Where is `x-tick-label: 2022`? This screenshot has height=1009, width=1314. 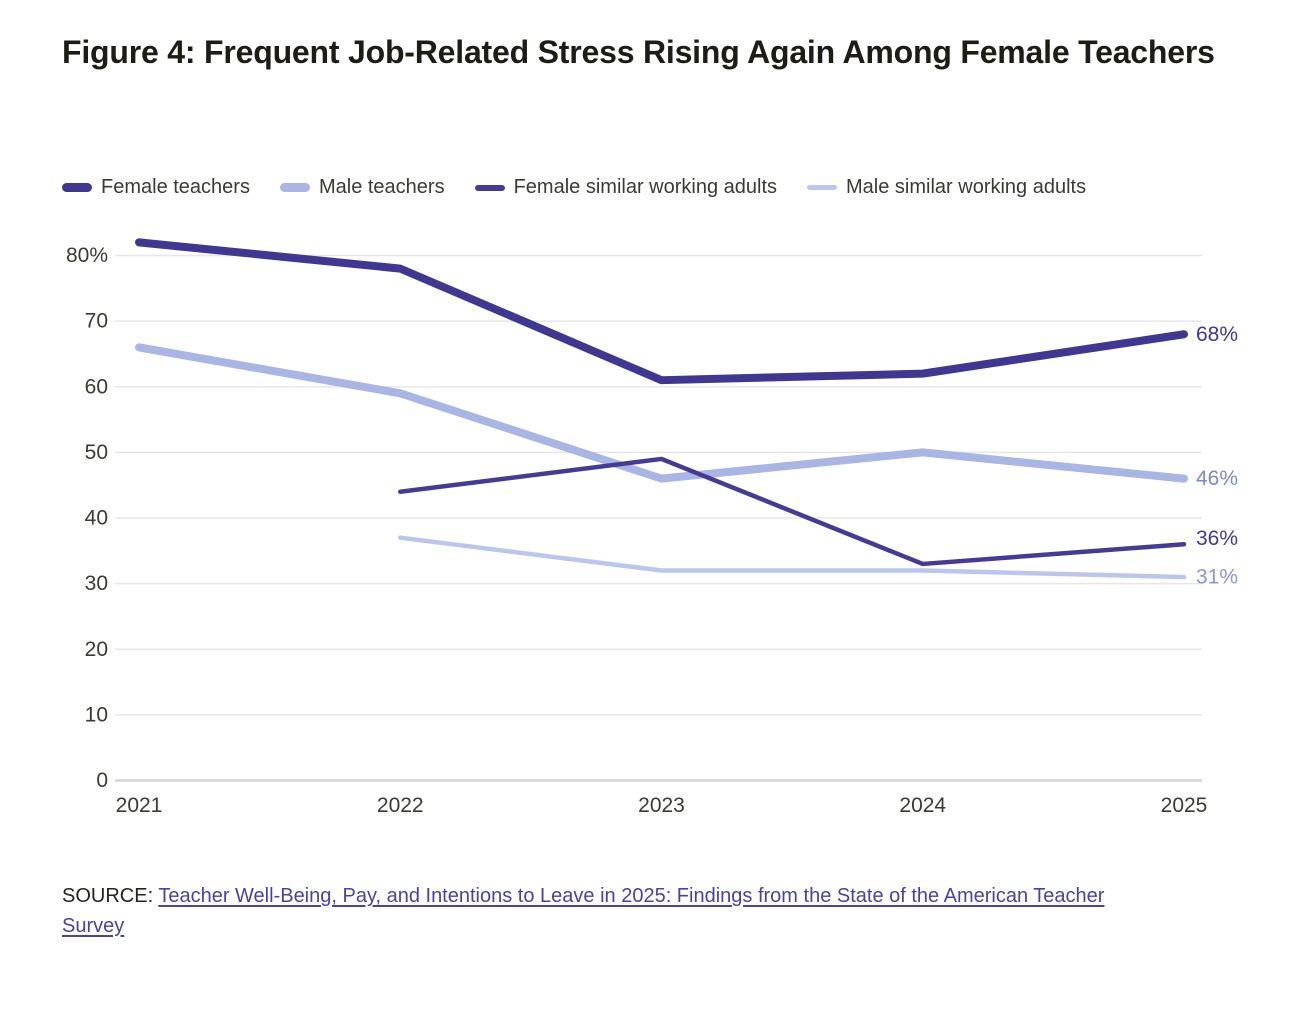 x-tick-label: 2022 is located at coordinates (400, 805).